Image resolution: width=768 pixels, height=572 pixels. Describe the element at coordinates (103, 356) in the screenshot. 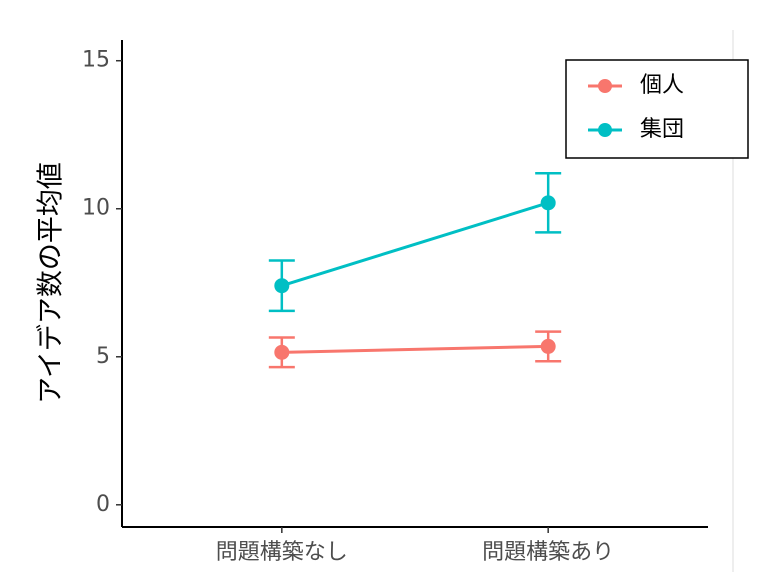

I see `y-tick-label: 5` at that location.